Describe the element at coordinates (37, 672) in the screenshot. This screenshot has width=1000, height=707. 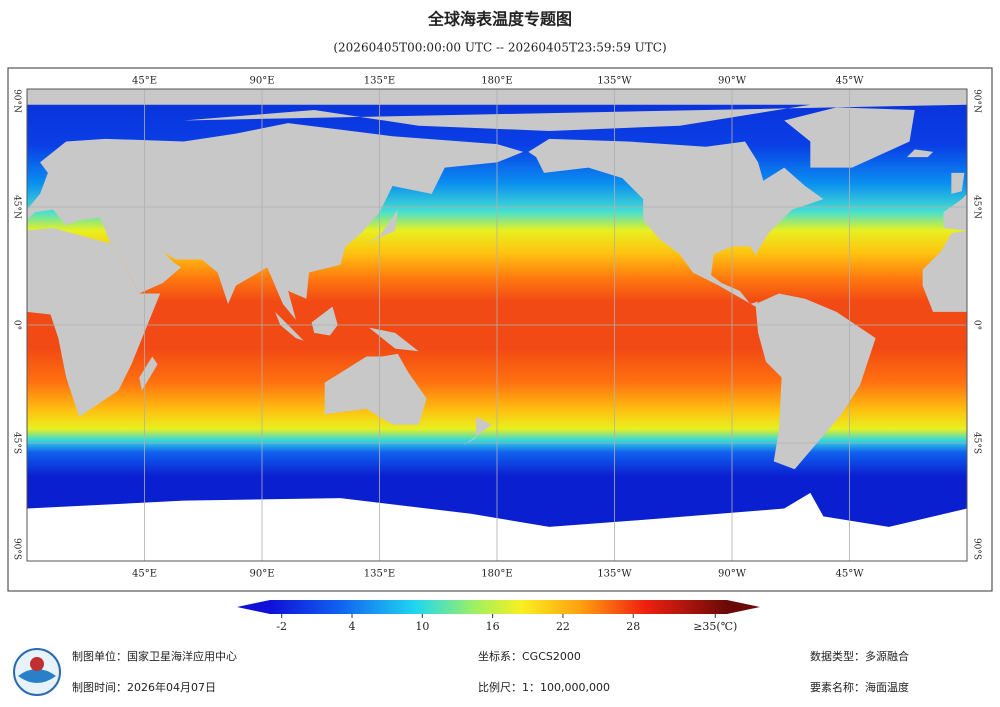
I see `logo` at that location.